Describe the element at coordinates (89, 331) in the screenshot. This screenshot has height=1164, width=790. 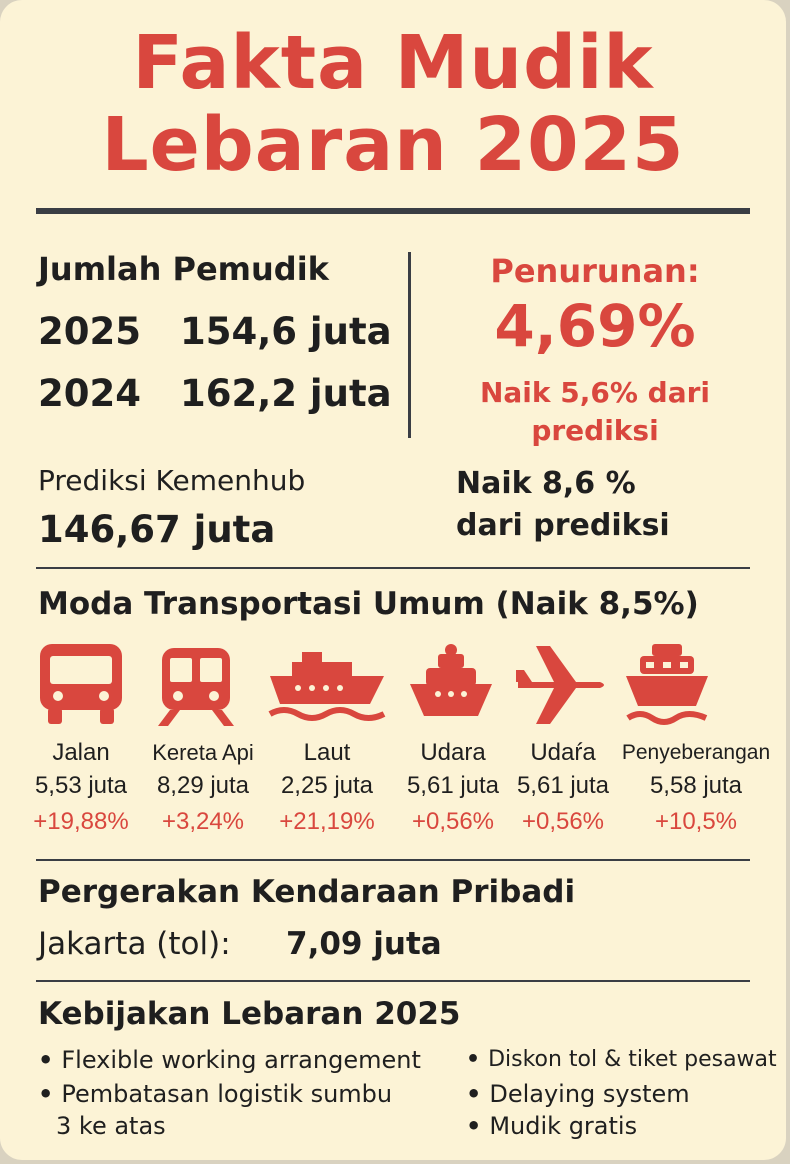
I see `jumlah-year-2025: 2025` at that location.